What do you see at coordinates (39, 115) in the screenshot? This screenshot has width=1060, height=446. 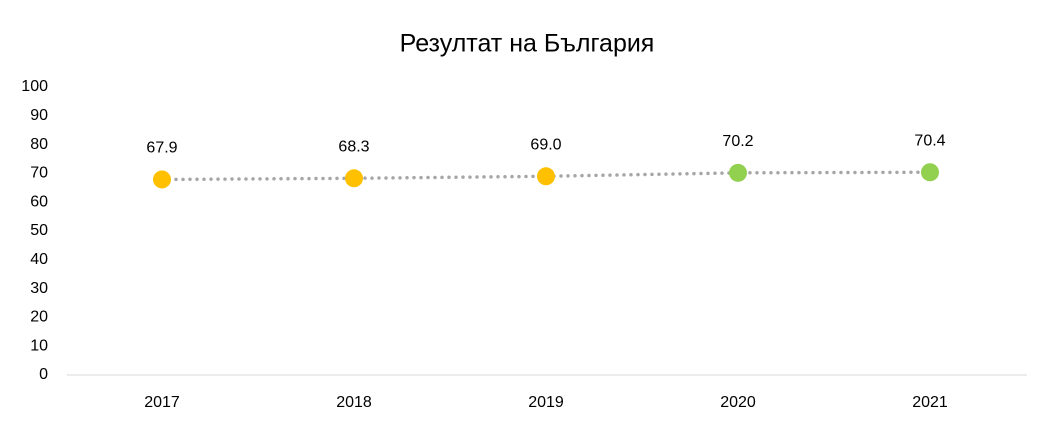 I see `y-tick-label: 90` at bounding box center [39, 115].